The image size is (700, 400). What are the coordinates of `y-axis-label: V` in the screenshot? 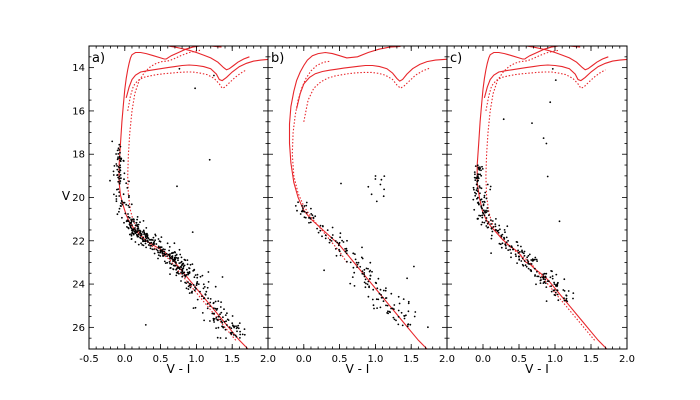 It's located at (66, 196).